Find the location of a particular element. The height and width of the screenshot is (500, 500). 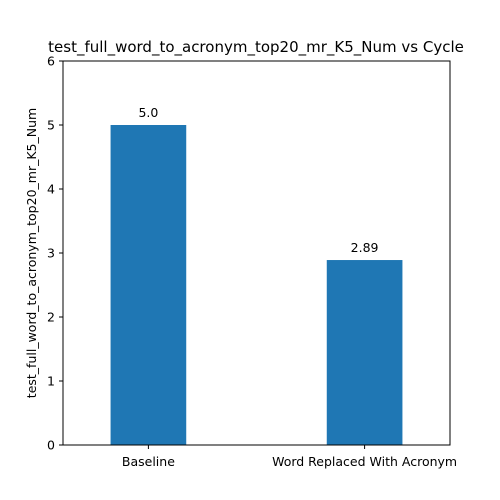

y-tick-label: 2 is located at coordinates (51, 317).